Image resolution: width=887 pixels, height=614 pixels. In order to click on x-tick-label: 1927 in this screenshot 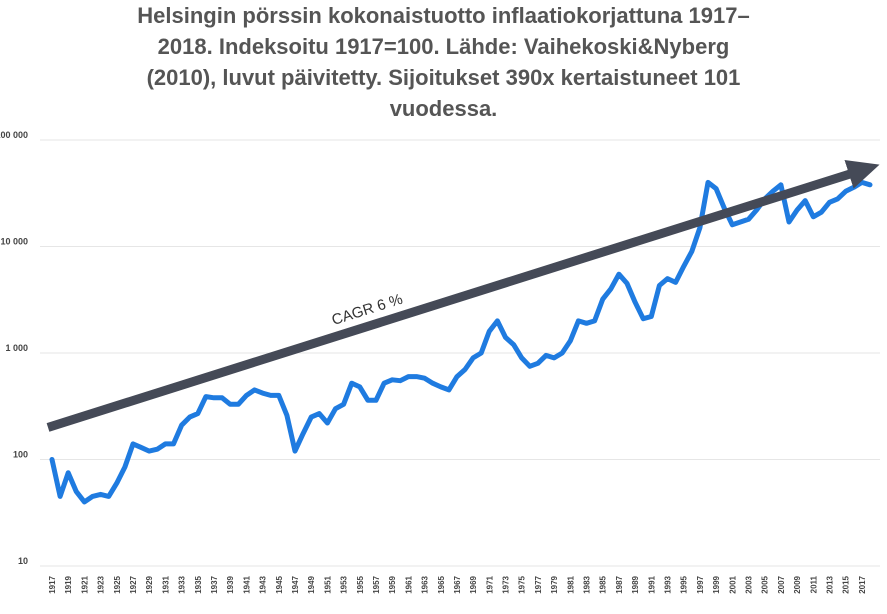, I will do `click(133, 584)`.